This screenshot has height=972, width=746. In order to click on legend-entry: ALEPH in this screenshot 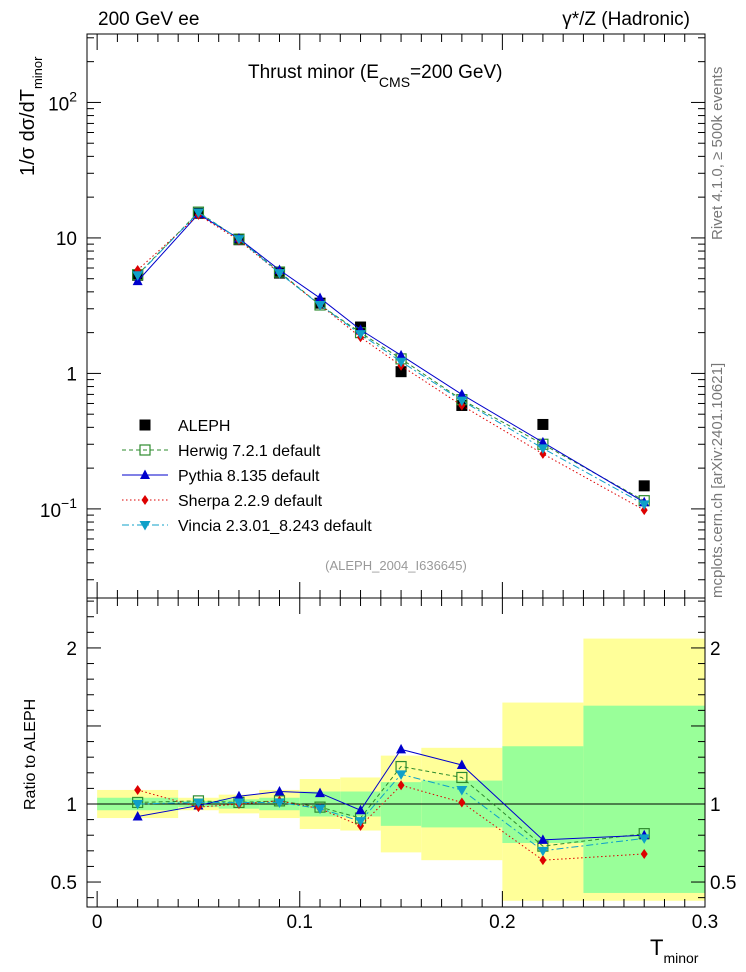, I will do `click(184, 426)`.